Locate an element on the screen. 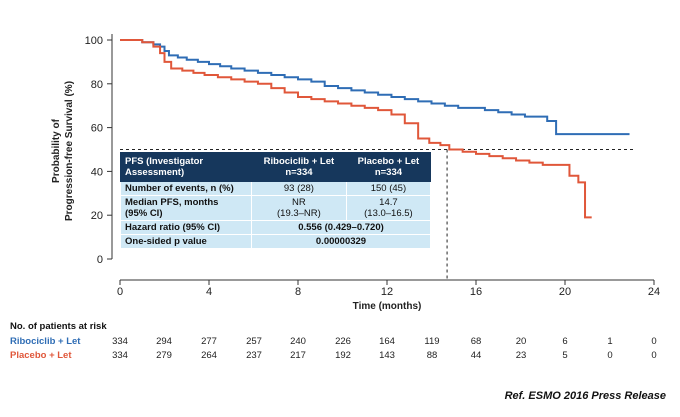 This screenshot has width=680, height=417. risk-count: 264 is located at coordinates (209, 355).